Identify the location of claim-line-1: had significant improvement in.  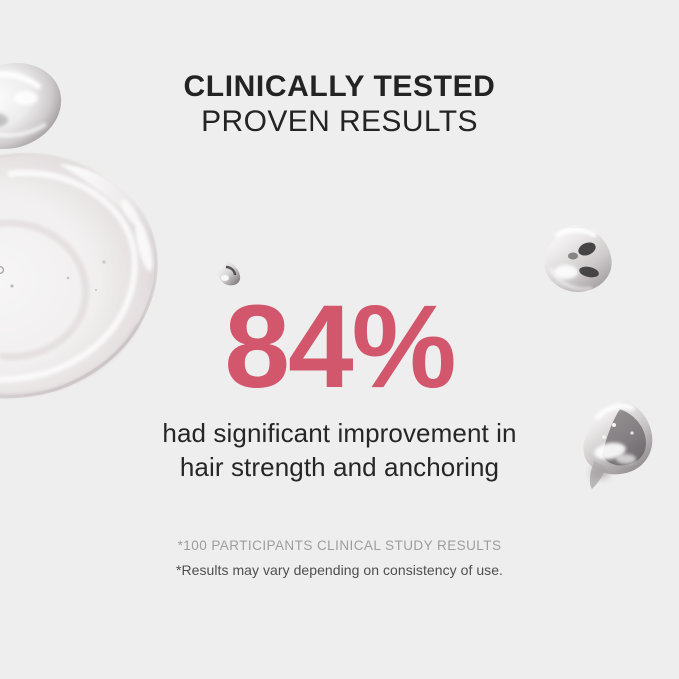
(339, 433).